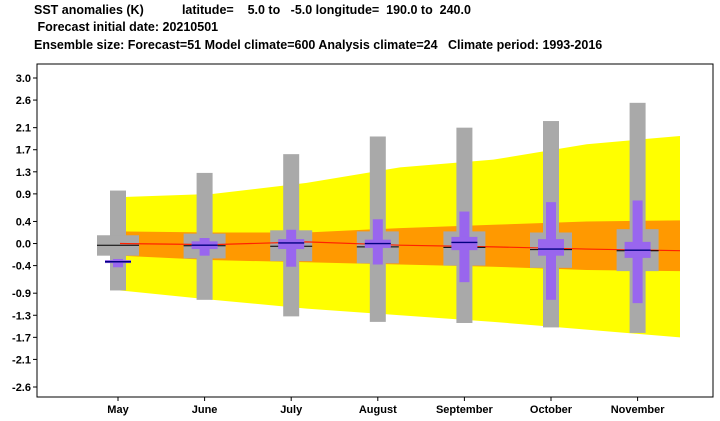 This screenshot has height=421, width=720. Describe the element at coordinates (378, 410) in the screenshot. I see `x-tick-label: August` at that location.